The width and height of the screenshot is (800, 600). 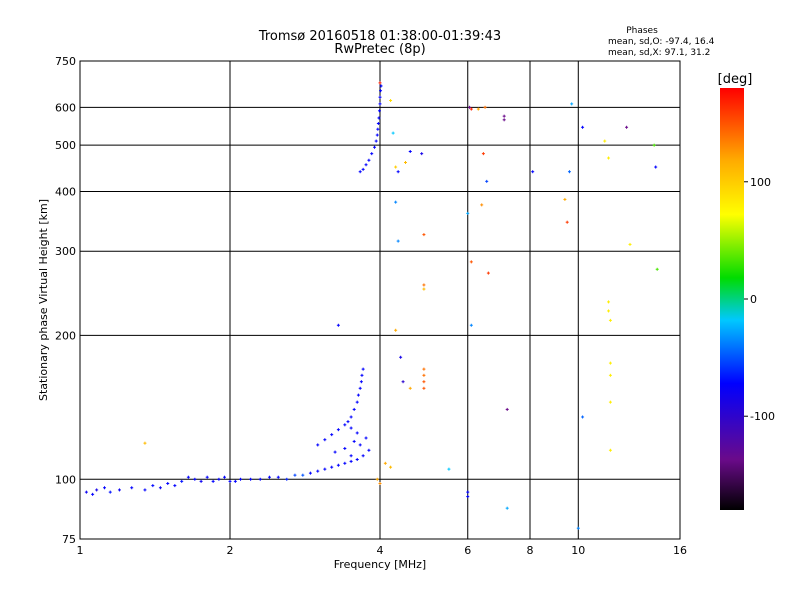 I want to click on chart-subtitle: RwPretec (8p), so click(x=379, y=49).